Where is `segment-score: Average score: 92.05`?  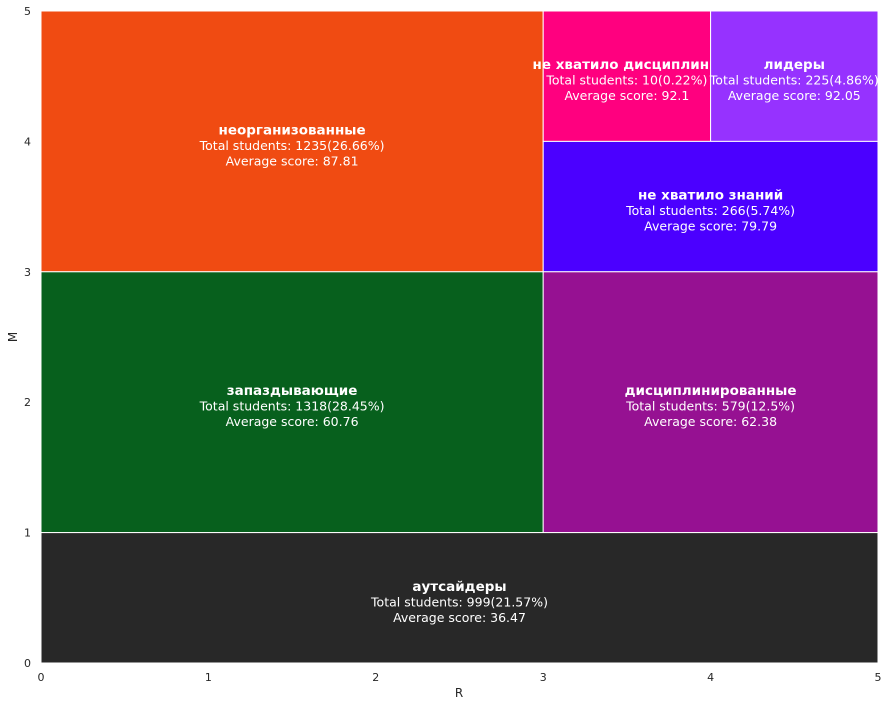 segment-score: Average score: 92.05 is located at coordinates (794, 95).